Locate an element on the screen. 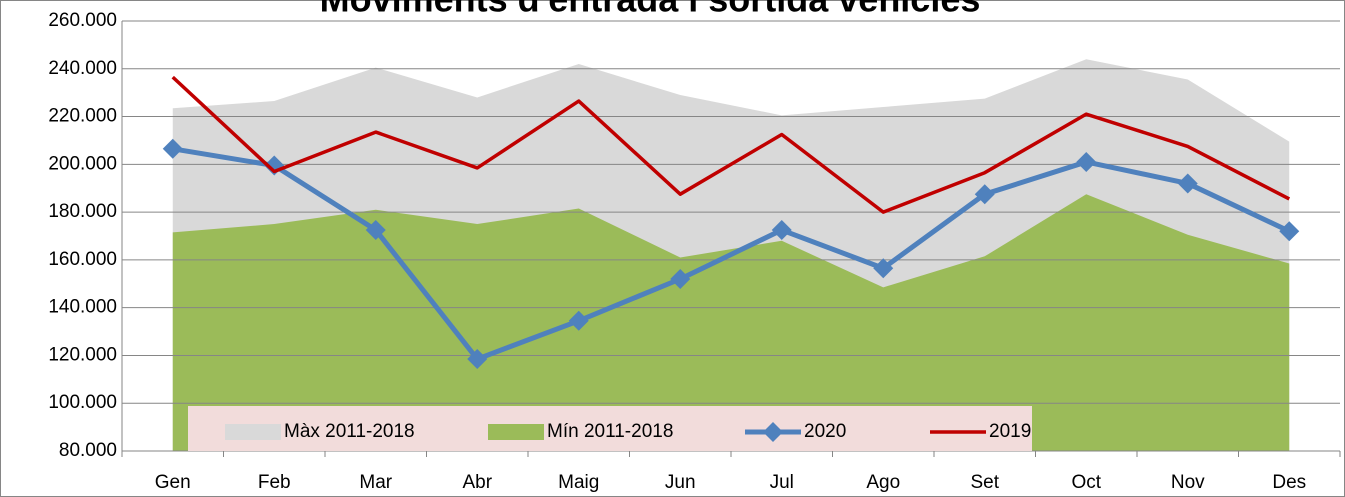 The width and height of the screenshot is (1345, 497). x-tick-label: Jul is located at coordinates (782, 482).